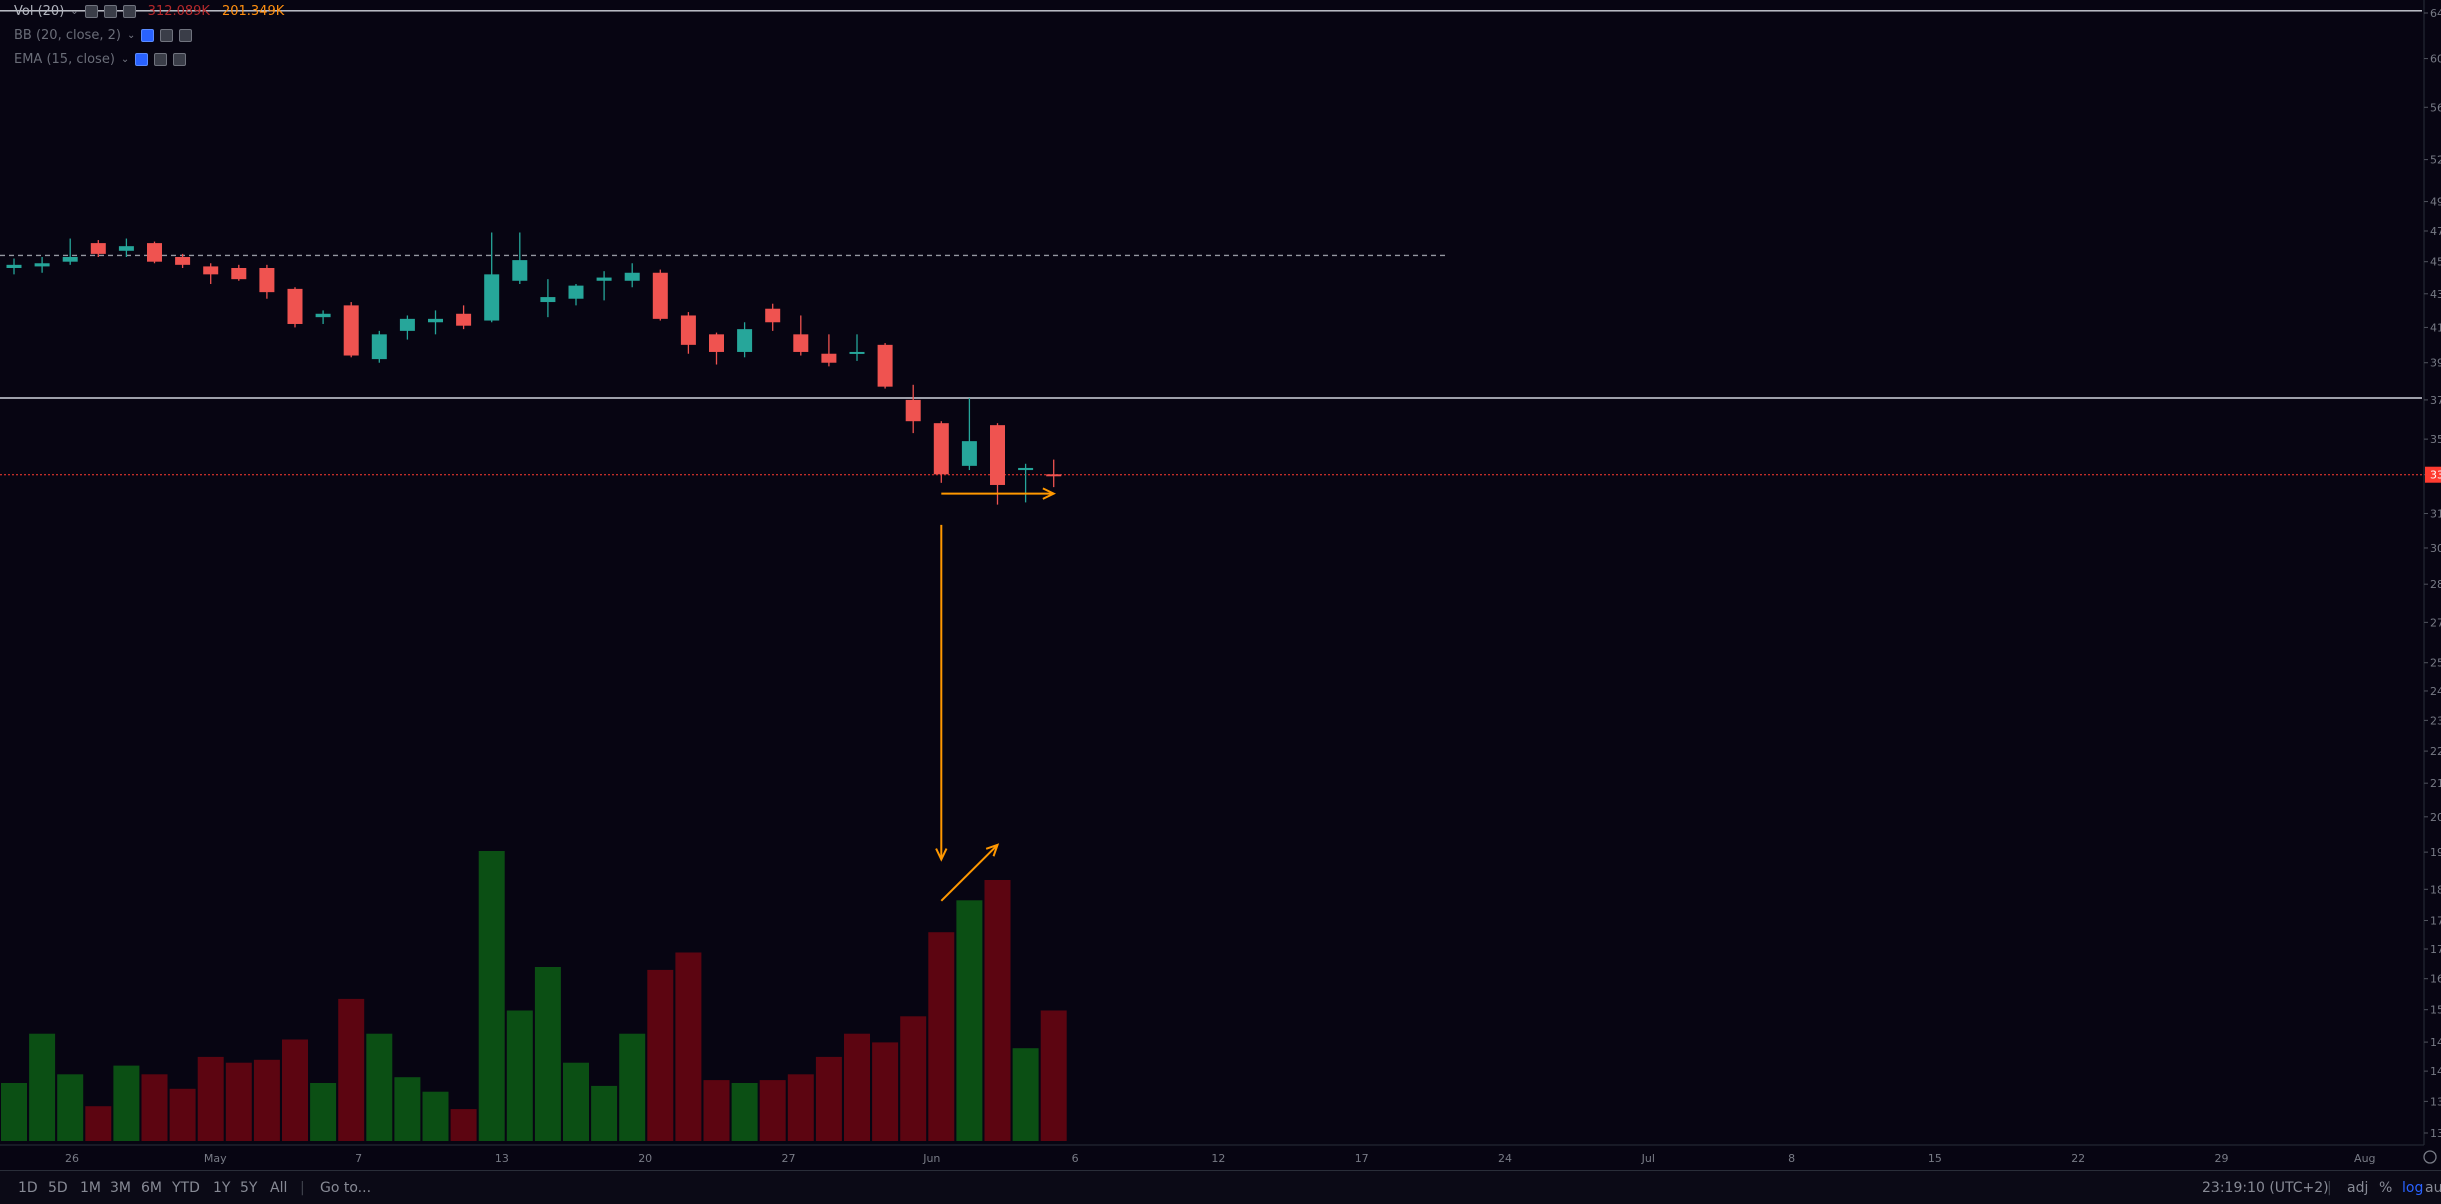 This screenshot has width=2441, height=1204. Describe the element at coordinates (90, 1188) in the screenshot. I see `range-1m-button: 1M` at that location.